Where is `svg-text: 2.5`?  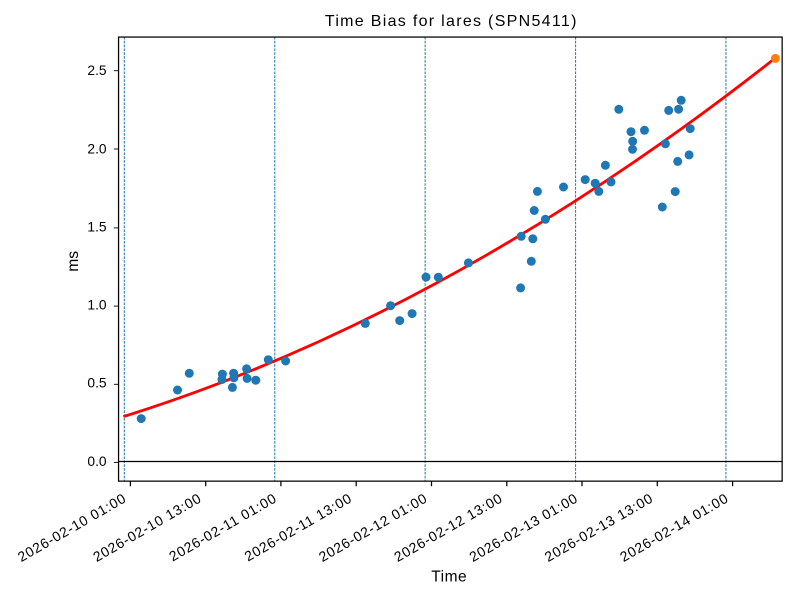
svg-text: 2.5 is located at coordinates (97, 70).